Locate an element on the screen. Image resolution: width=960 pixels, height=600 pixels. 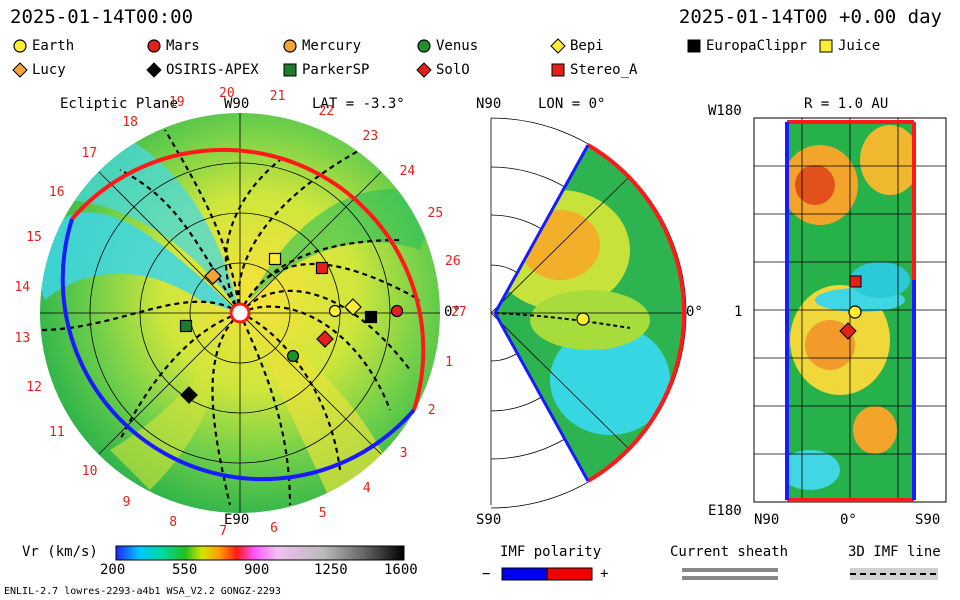
ecliptic-right-label: 0° is located at coordinates (452, 312).